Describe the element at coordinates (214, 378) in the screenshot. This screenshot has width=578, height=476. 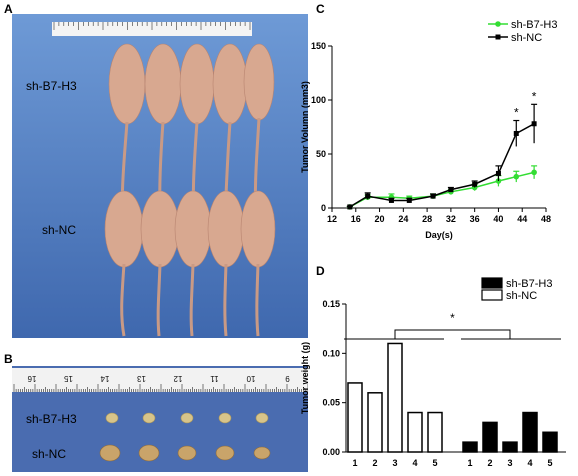
I see `ruler-number: 11` at that location.